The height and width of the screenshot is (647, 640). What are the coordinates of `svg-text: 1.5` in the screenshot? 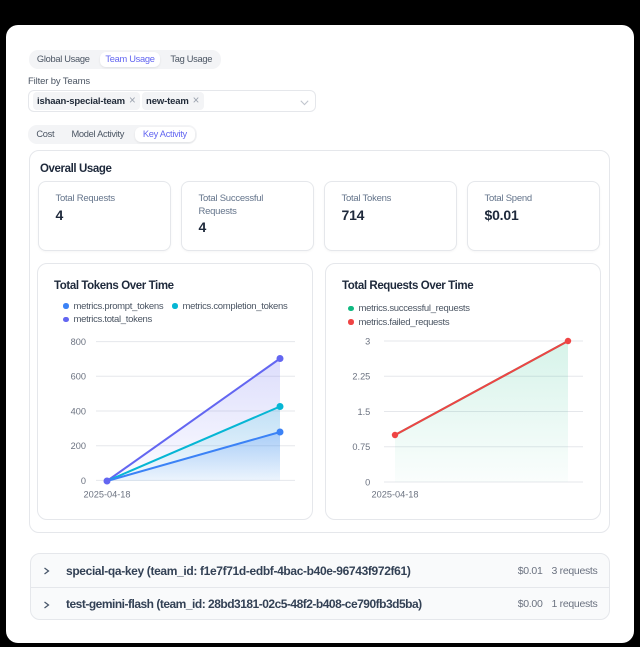 It's located at (364, 412).